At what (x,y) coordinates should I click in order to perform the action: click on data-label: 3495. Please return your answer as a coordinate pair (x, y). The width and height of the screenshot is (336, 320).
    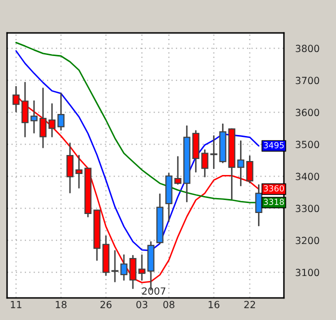
    Looking at the image, I should click on (274, 145).